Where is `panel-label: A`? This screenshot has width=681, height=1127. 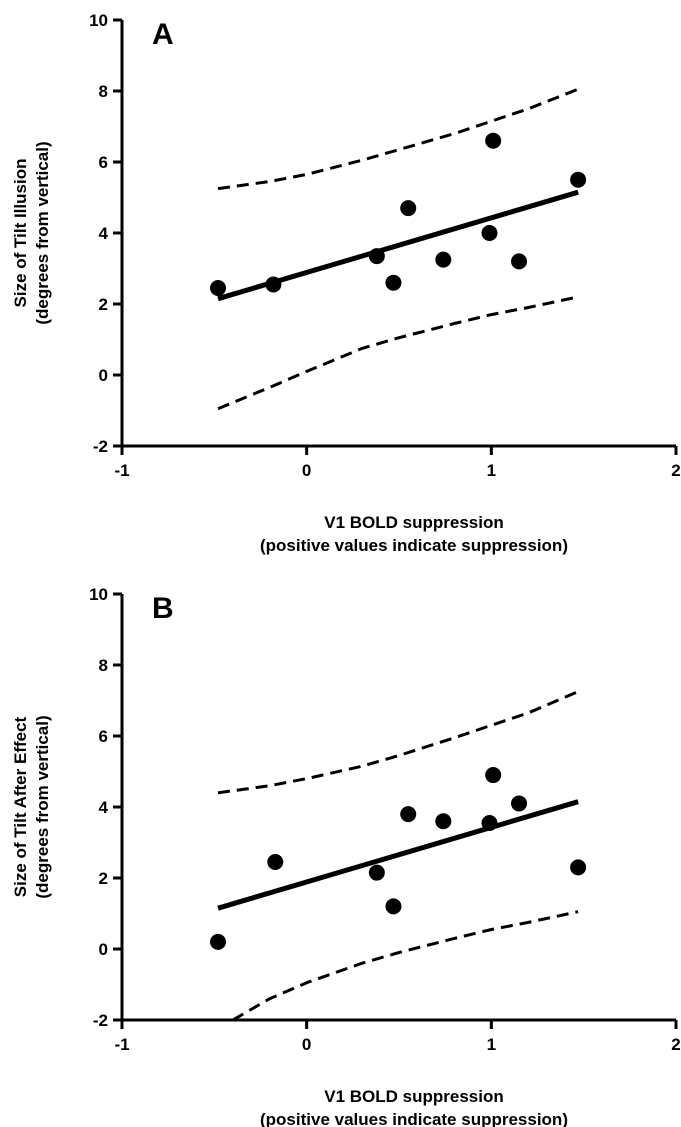
panel-label: A is located at coordinates (163, 34).